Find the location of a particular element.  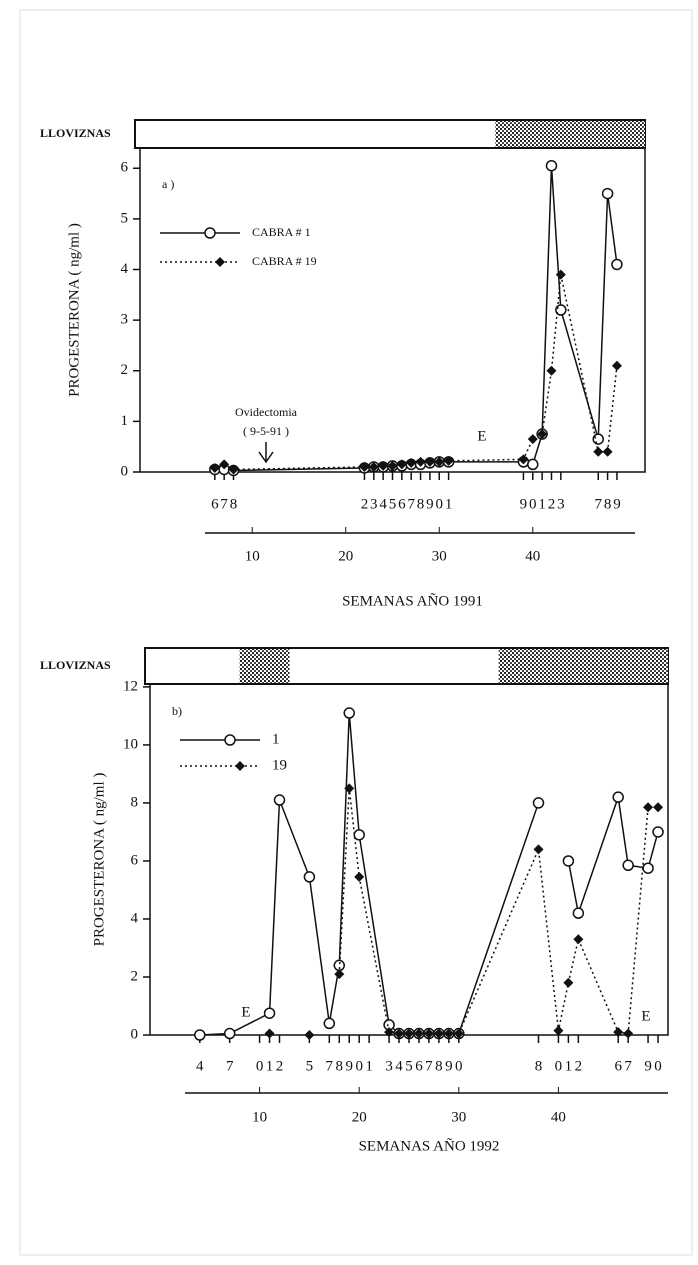

x-tick-label: 3 is located at coordinates (561, 504).